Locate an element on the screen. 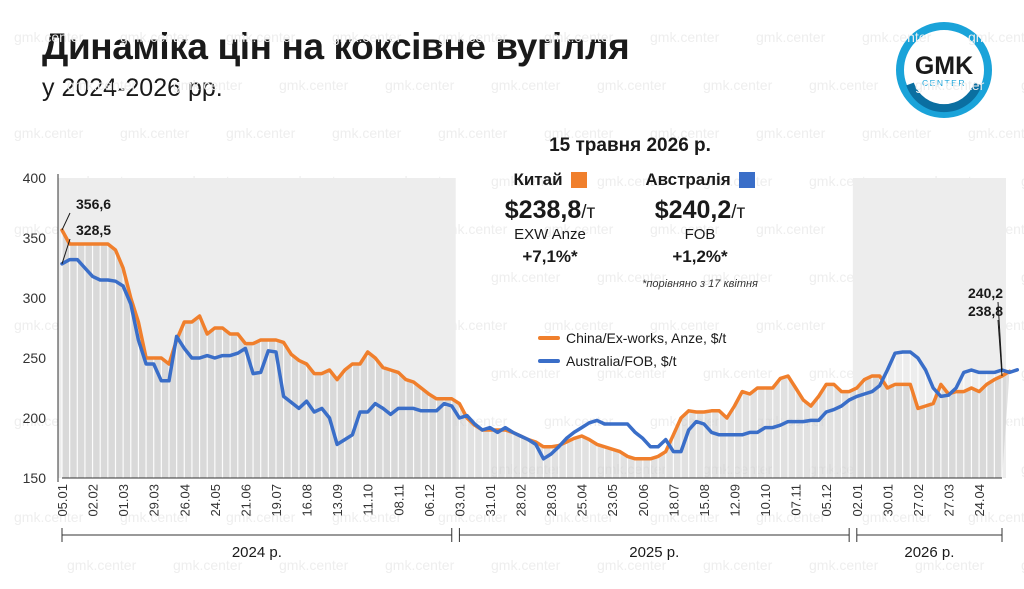  legend-item-australia: Australia/FOB, $/t is located at coordinates (607, 361).